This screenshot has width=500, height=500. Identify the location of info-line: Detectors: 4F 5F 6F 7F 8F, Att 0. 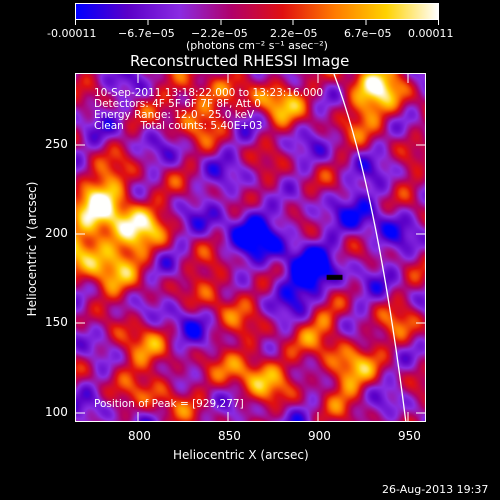
(177, 104).